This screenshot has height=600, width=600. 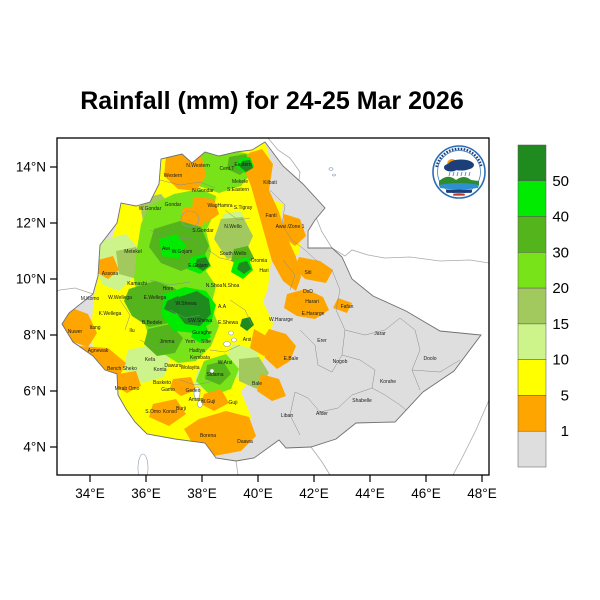 What do you see at coordinates (459, 186) in the screenshot?
I see `logo-river-icon` at bounding box center [459, 186].